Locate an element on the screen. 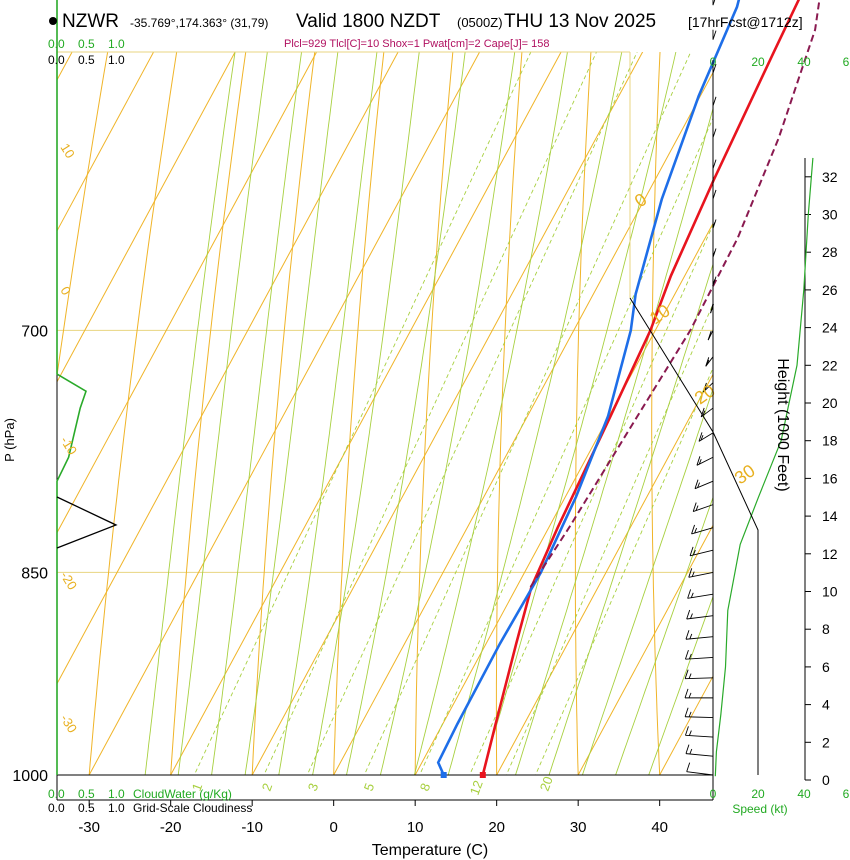  x-tick-label-20: 20 is located at coordinates (496, 827).